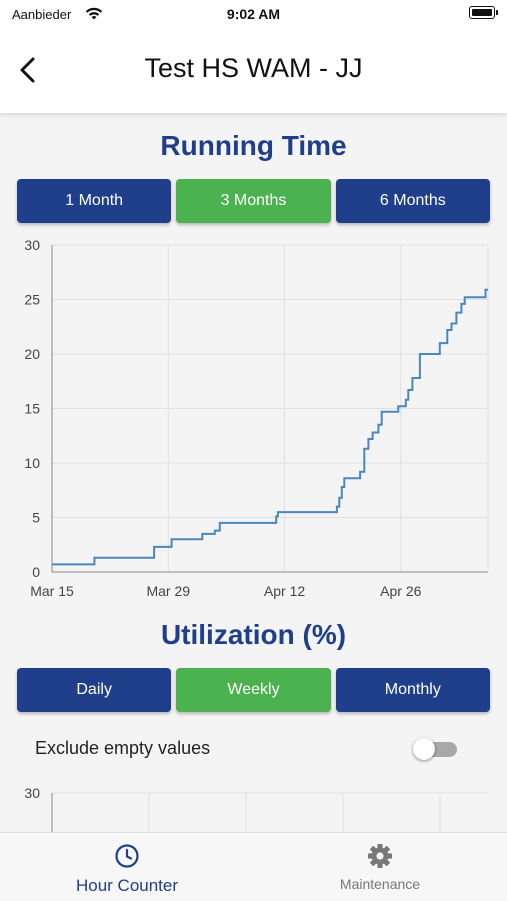  I want to click on period-monthly-button: Monthly, so click(412, 690).